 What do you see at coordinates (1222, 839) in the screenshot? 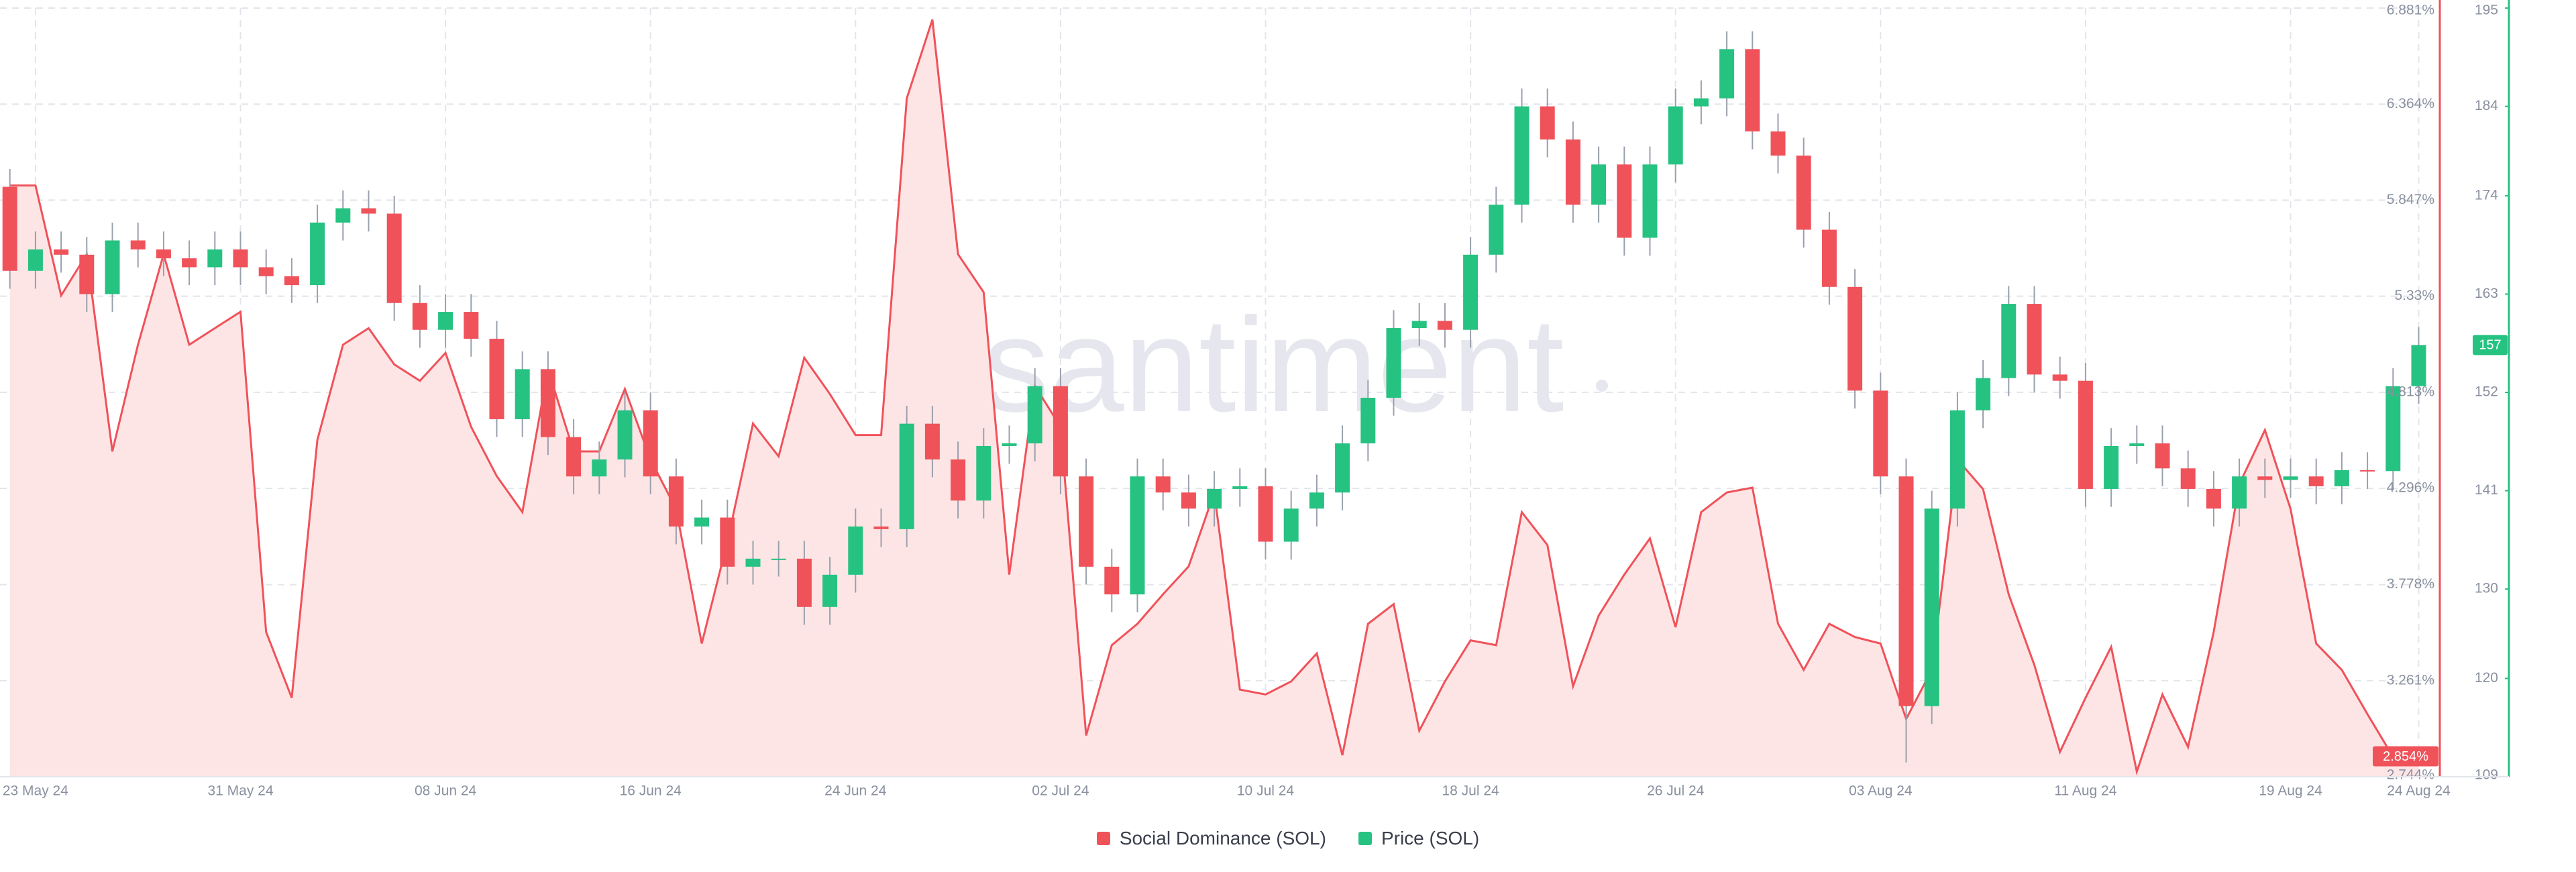
I see `legend-label: Social Dominance (SOL)` at bounding box center [1222, 839].